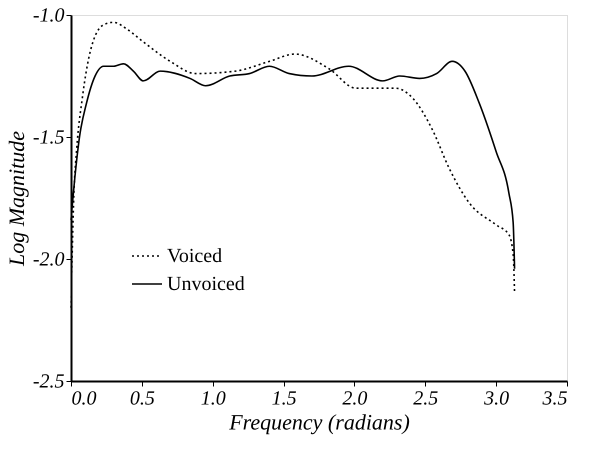 This screenshot has width=600, height=456. Describe the element at coordinates (48, 137) in the screenshot. I see `y-tick-label: -1.5` at that location.